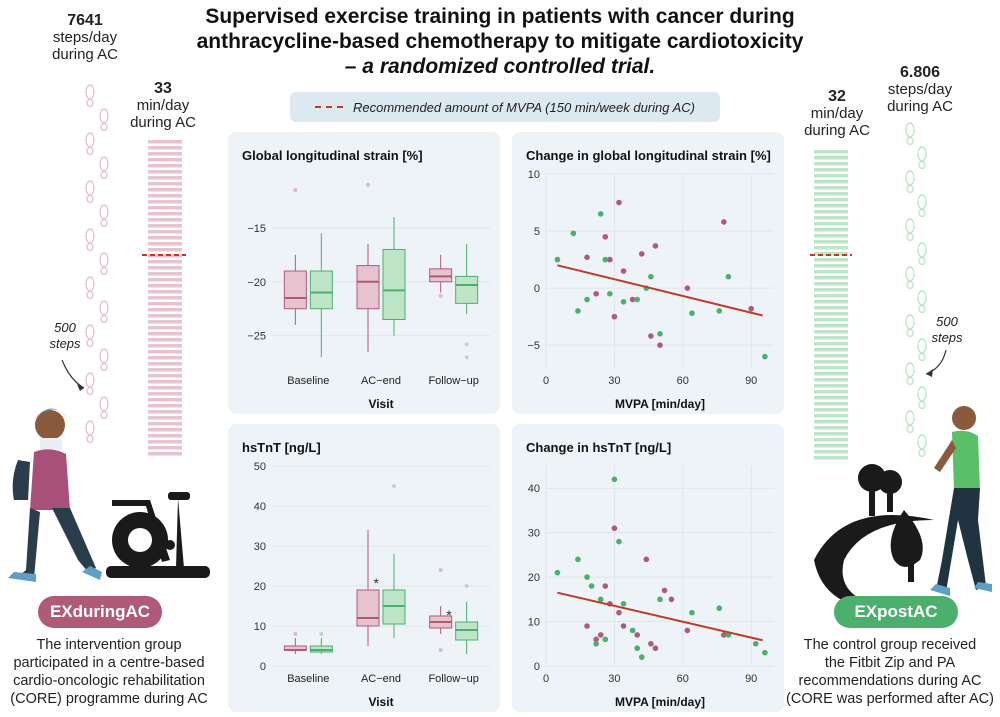  What do you see at coordinates (614, 381) in the screenshot?
I see `x-tick-label: 30` at bounding box center [614, 381].